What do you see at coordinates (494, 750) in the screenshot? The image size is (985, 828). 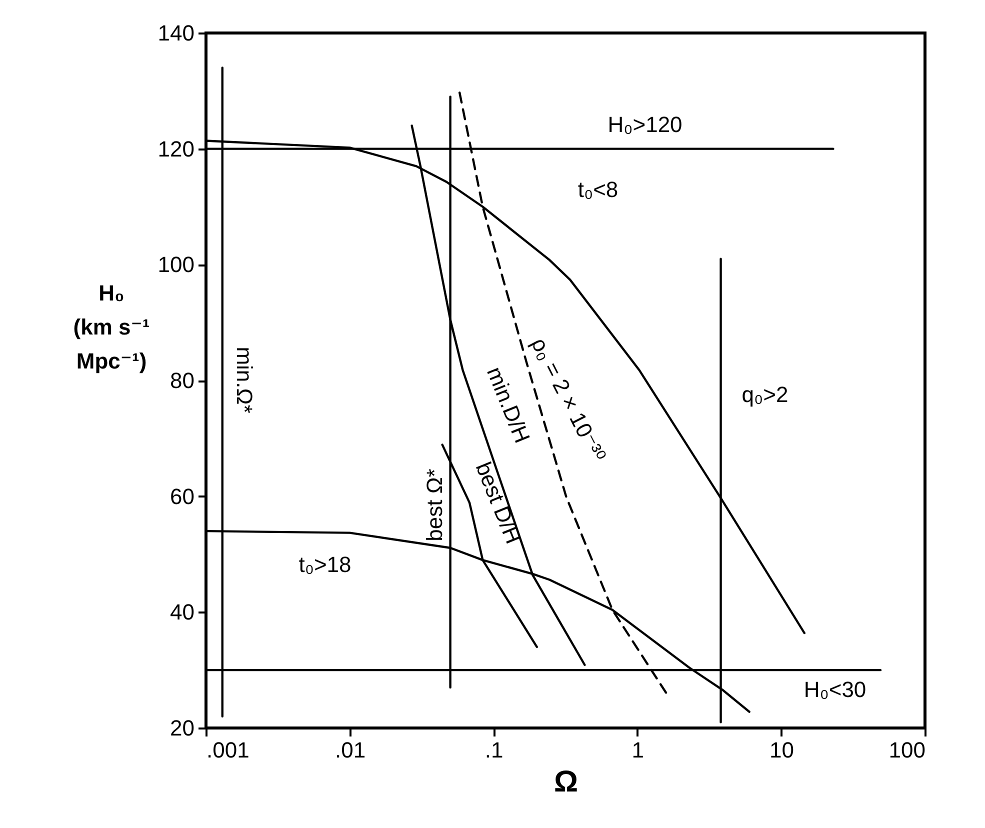 I see `x-tick-label: .1` at bounding box center [494, 750].